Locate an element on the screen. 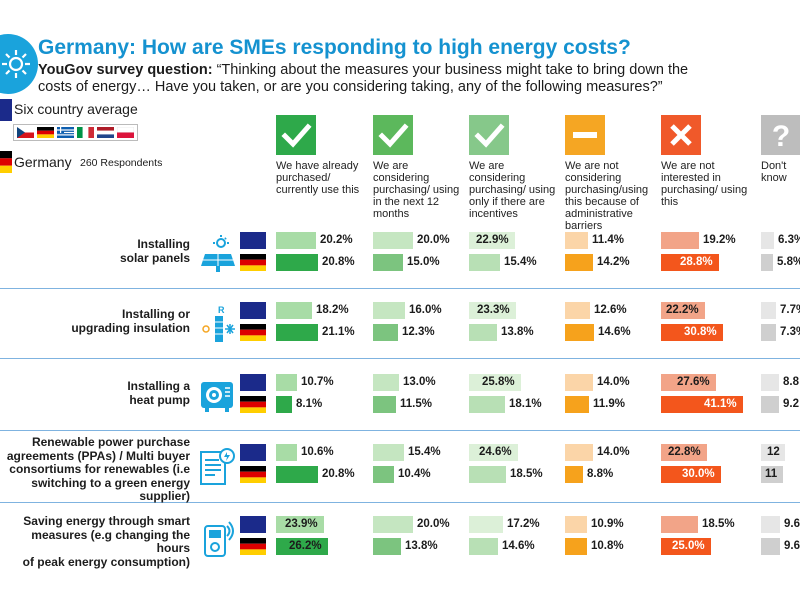 The image size is (800, 600). value-label-germany: 41.1% is located at coordinates (720, 404).